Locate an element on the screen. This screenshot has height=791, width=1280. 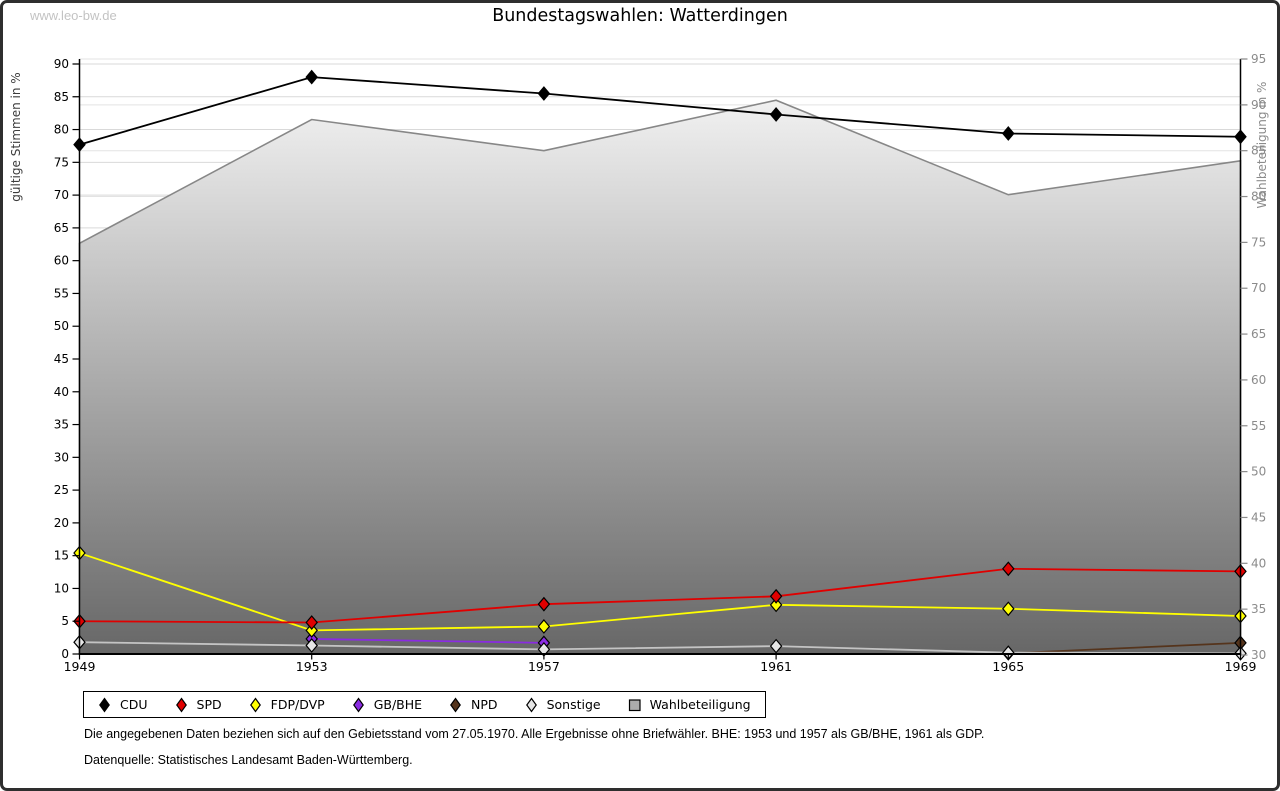
series-fdp-dvp is located at coordinates (660, 591).